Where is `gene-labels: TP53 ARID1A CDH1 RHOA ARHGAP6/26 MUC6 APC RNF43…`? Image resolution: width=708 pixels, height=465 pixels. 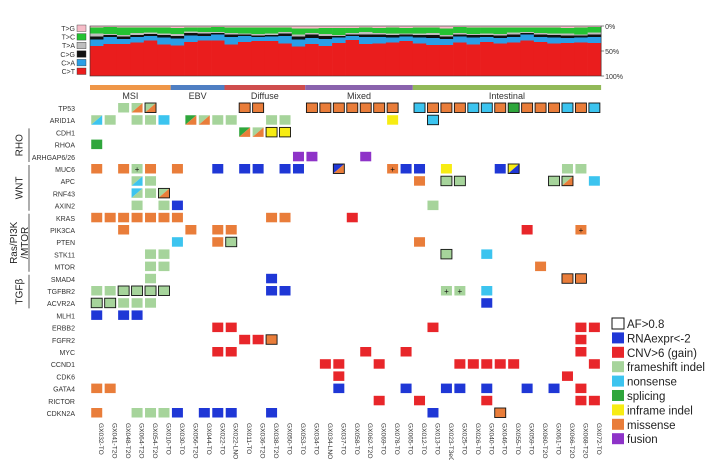 gene-labels: TP53 ARID1A CDH1 RHOA ARHGAP6/26 MUC6 APC RNF43… is located at coordinates (54, 262).